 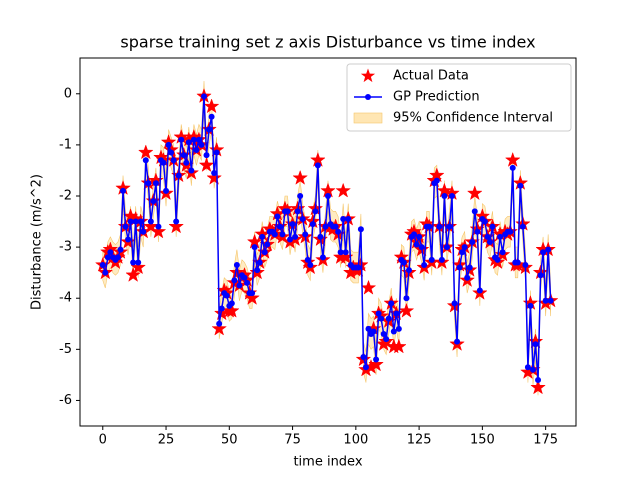 What do you see at coordinates (166, 440) in the screenshot?
I see `x-tick-label: 25` at bounding box center [166, 440].